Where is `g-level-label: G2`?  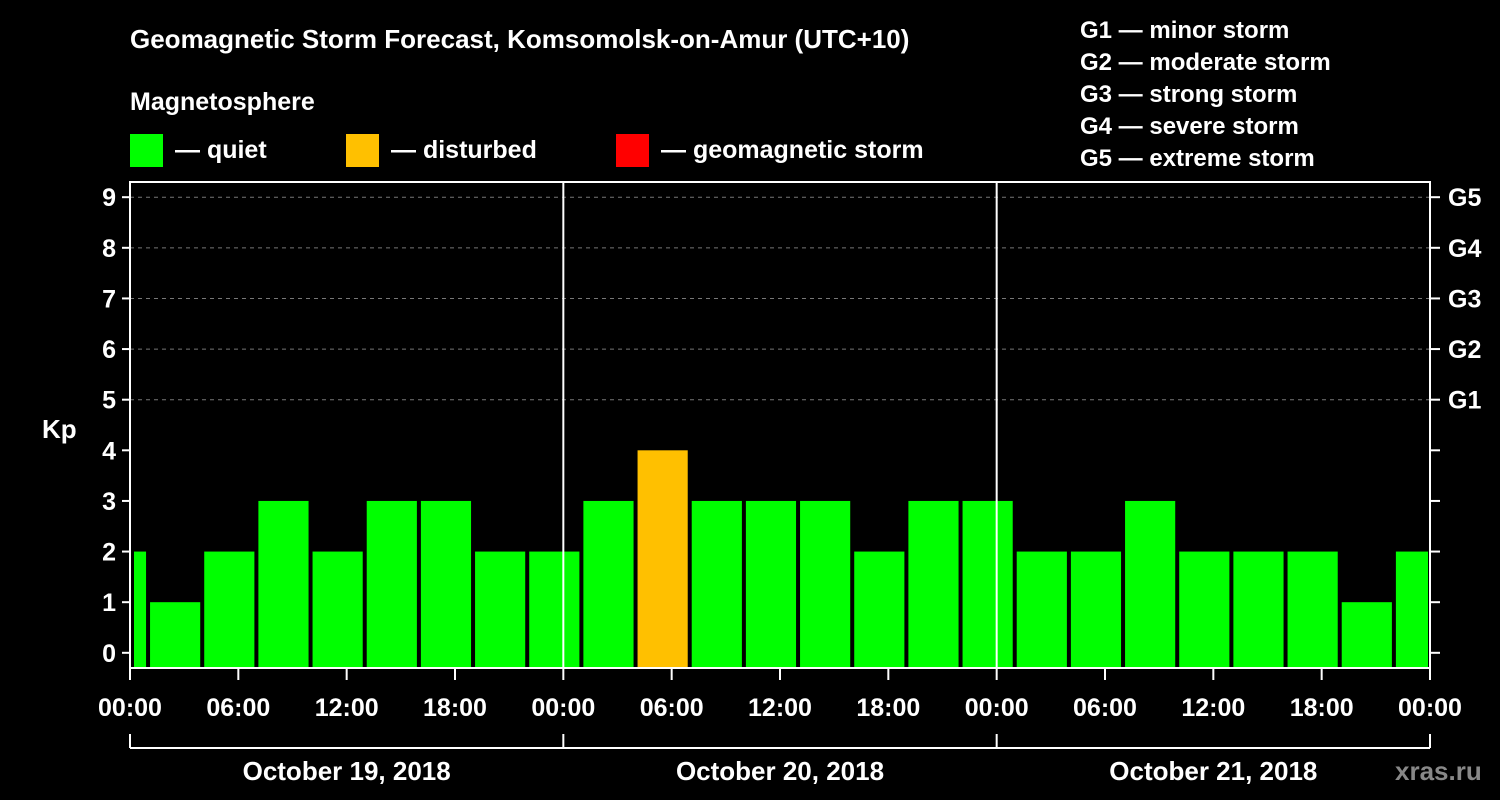 g-level-label: G2 is located at coordinates (1464, 350).